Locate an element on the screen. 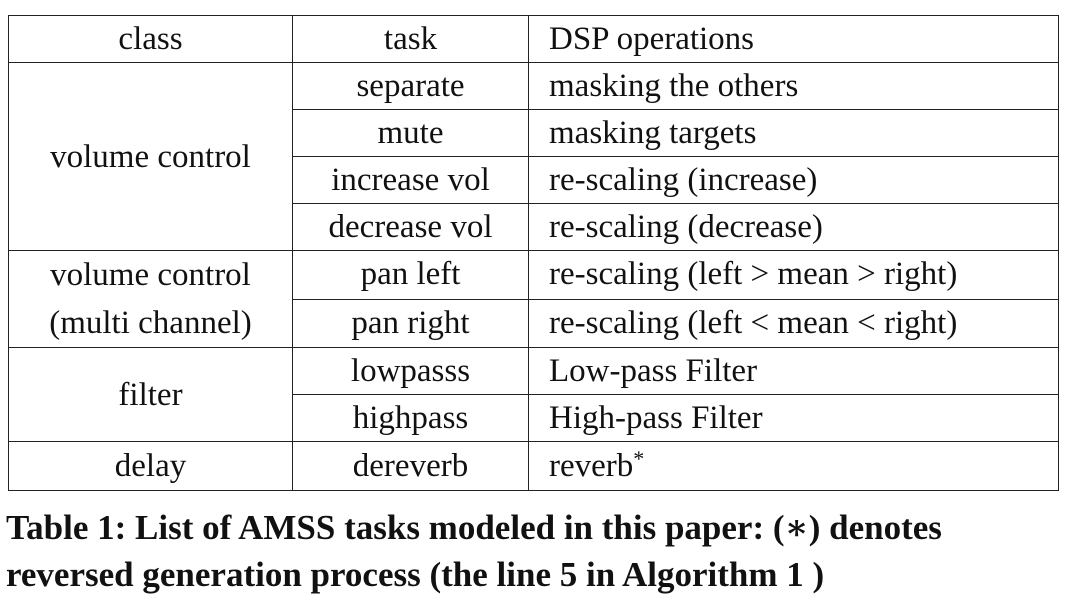 This screenshot has height=606, width=1066. table-row: decrease vol re-scaling (decrease) is located at coordinates (534, 227).